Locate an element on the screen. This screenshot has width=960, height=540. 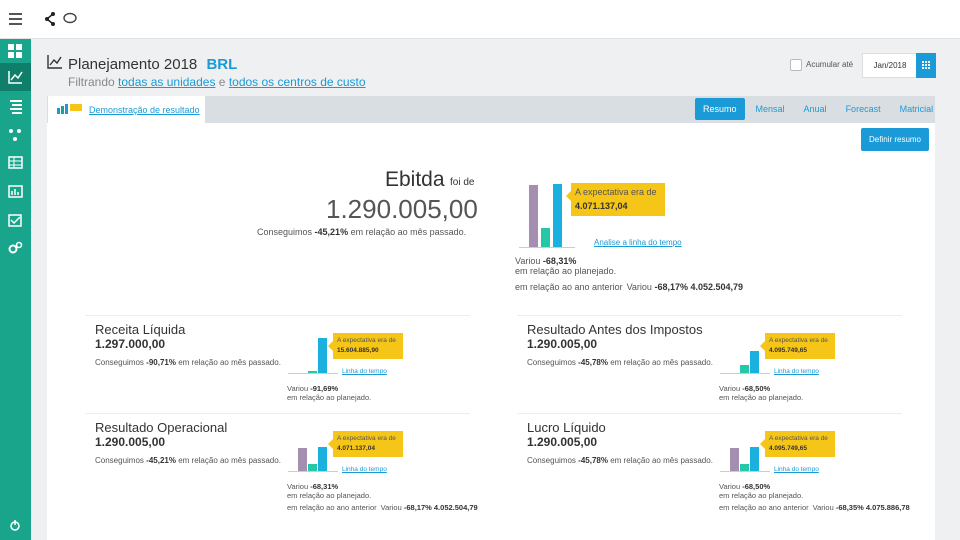
tab-active: Demonstração de resultado is located at coordinates (126, 110).